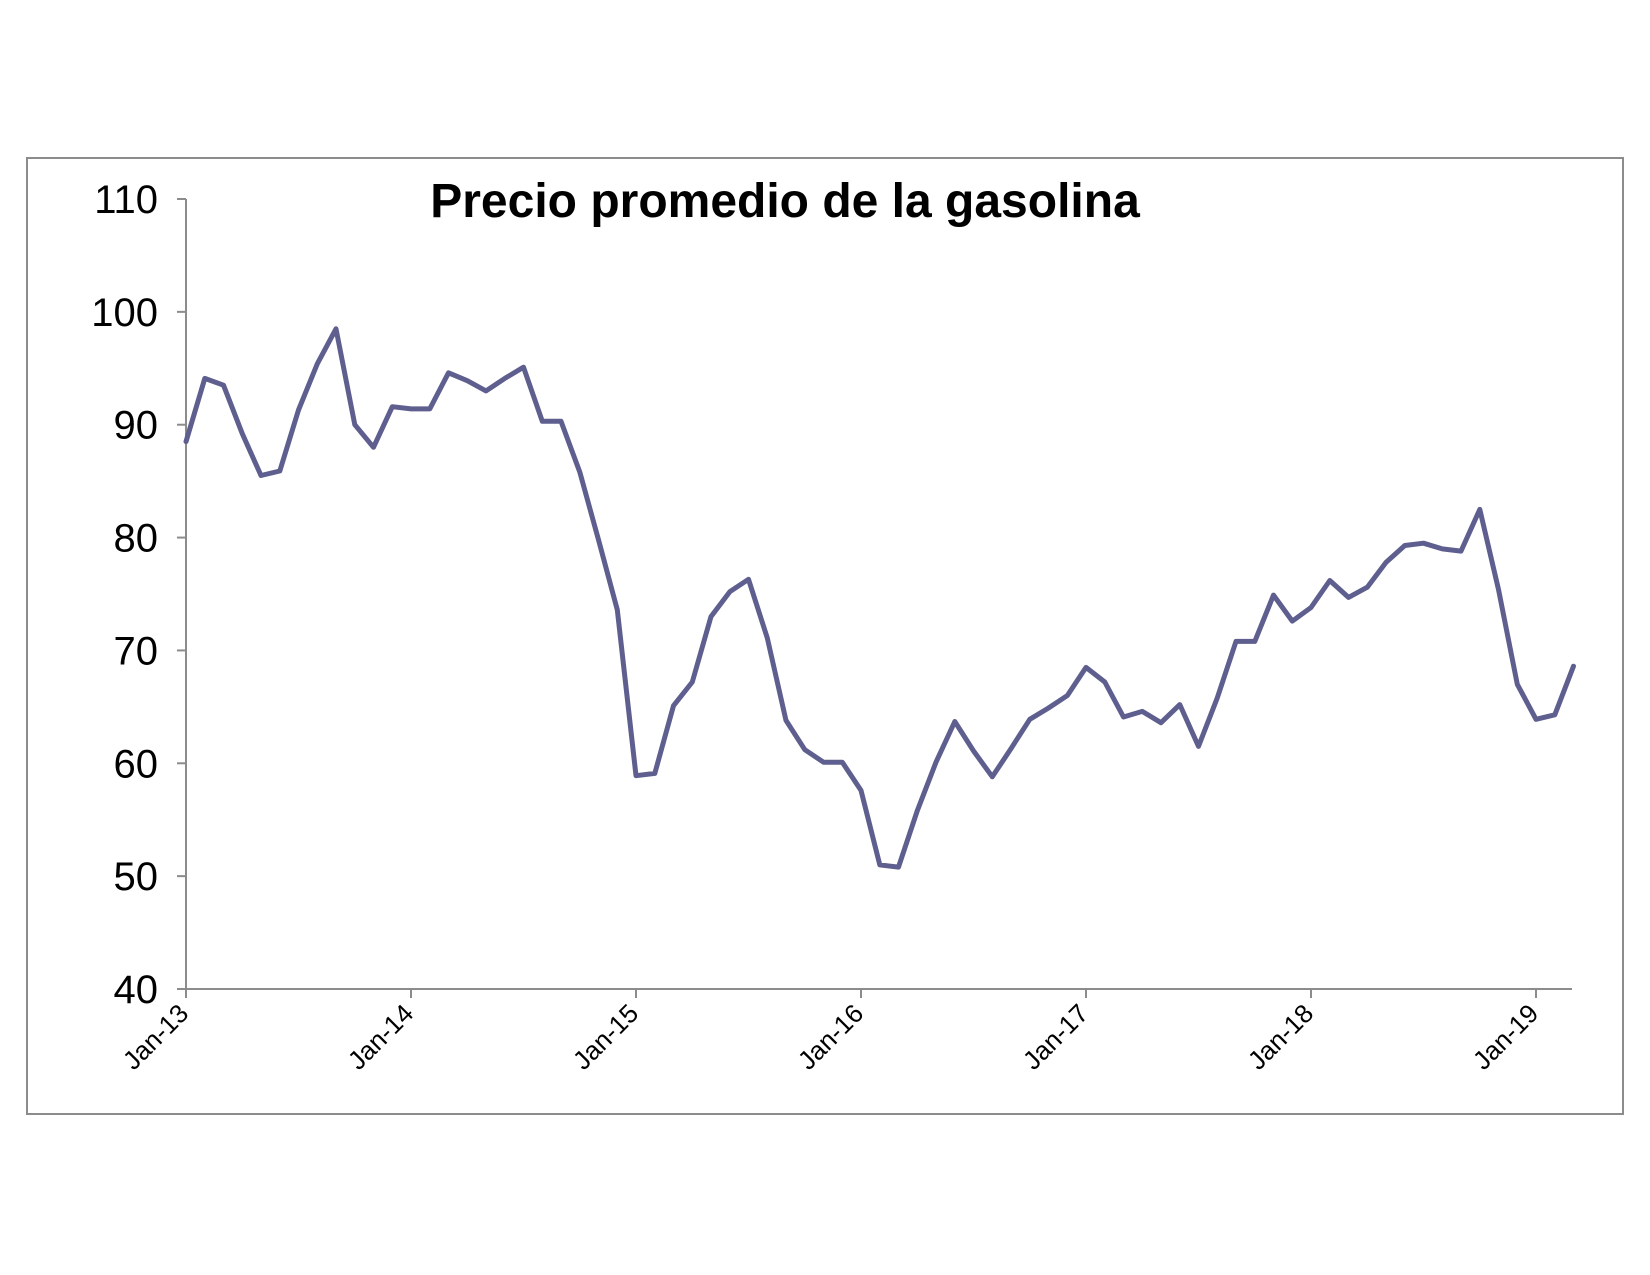  What do you see at coordinates (139, 595) in the screenshot?
I see `y-axis: 40 50 60 70 80 90 100 110` at bounding box center [139, 595].